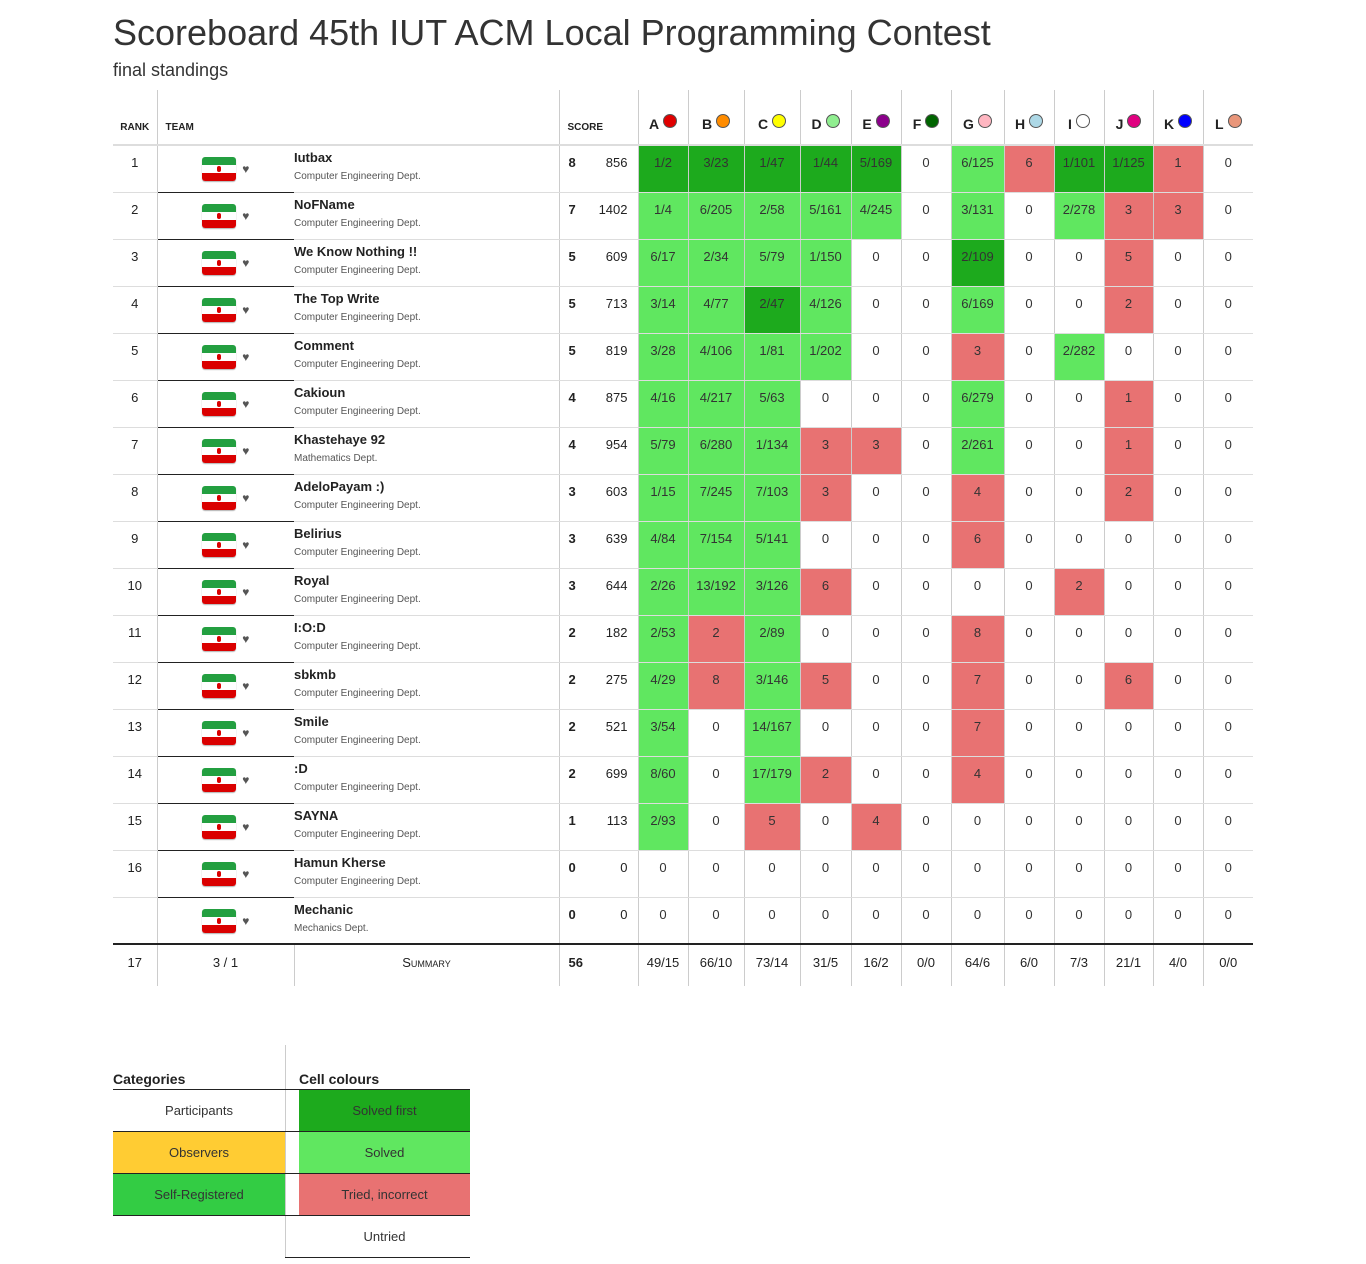 The height and width of the screenshot is (1264, 1366). What do you see at coordinates (1078, 592) in the screenshot?
I see `problem-cell-i: 2` at bounding box center [1078, 592].